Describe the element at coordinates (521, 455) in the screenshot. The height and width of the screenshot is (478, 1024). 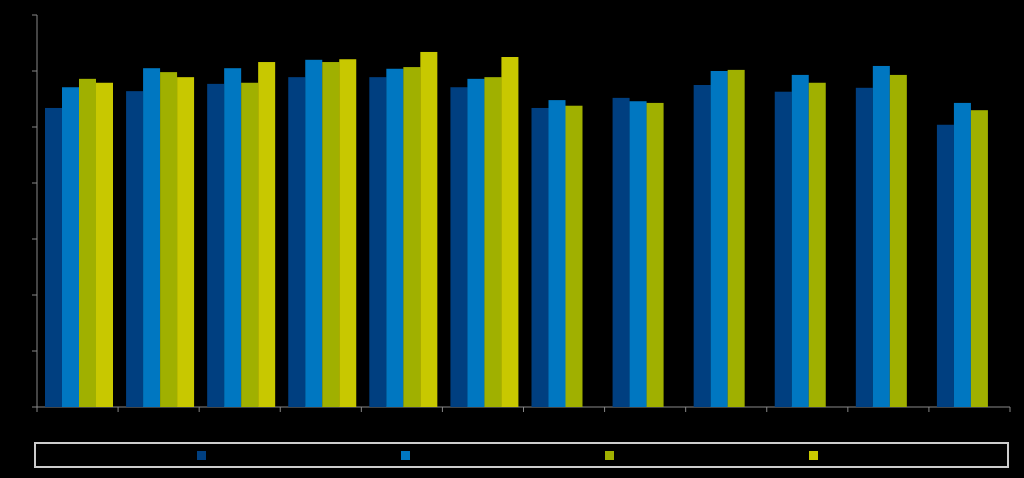
I see `legend-box` at that location.